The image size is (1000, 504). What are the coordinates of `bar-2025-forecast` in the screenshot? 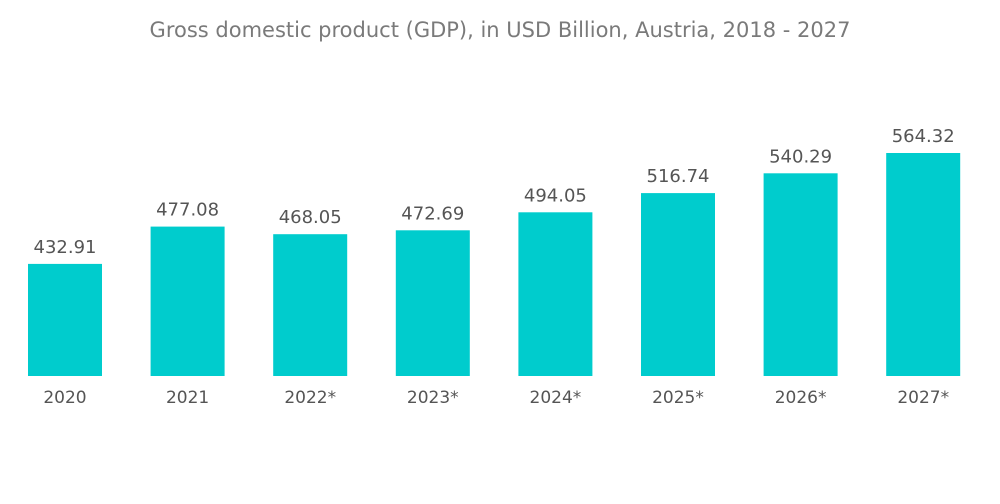 It's located at (678, 284).